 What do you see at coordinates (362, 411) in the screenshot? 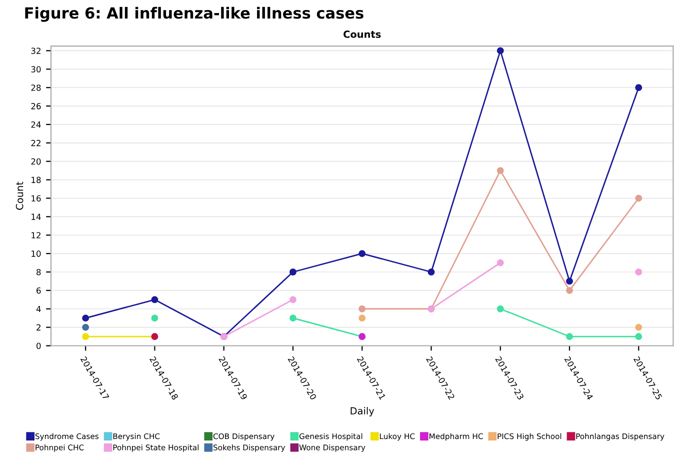
I see `x-axis-title: Daily` at bounding box center [362, 411].